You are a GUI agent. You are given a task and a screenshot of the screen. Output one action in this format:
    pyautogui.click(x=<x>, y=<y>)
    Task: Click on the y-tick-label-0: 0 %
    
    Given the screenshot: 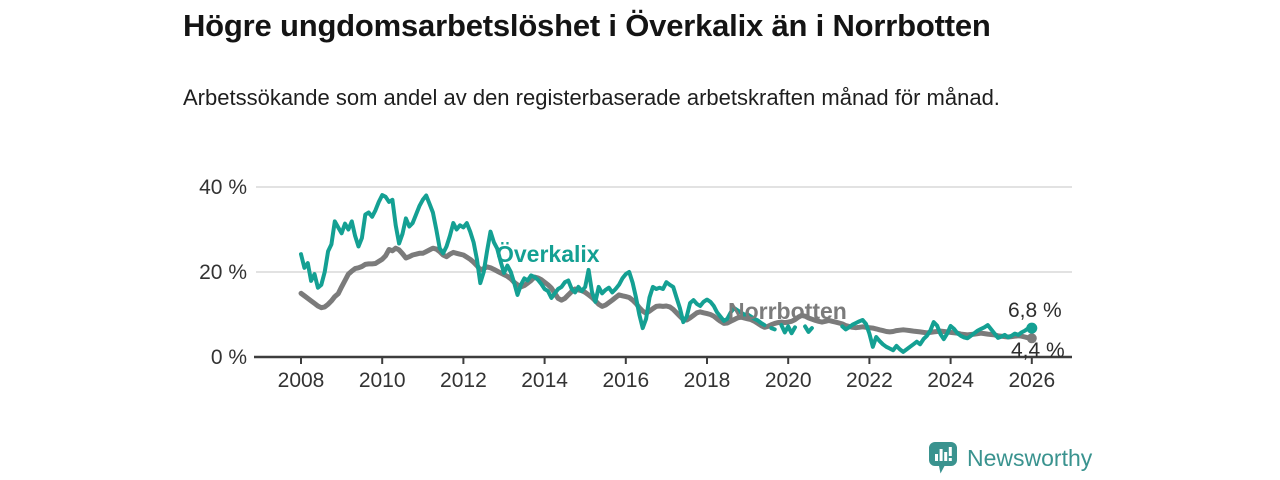 What is the action you would take?
    pyautogui.click(x=229, y=357)
    